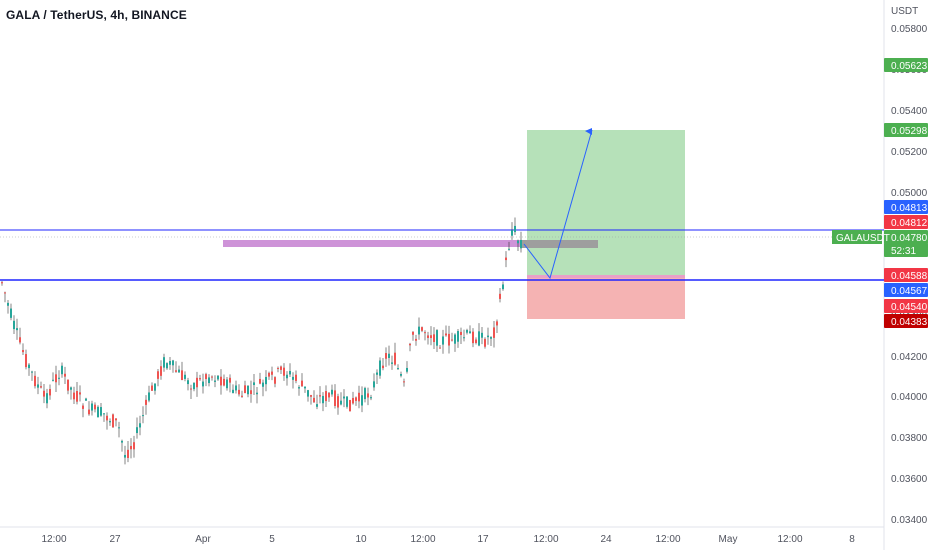  Describe the element at coordinates (909, 29) in the screenshot. I see `price-tick-label: 0.05800` at that location.